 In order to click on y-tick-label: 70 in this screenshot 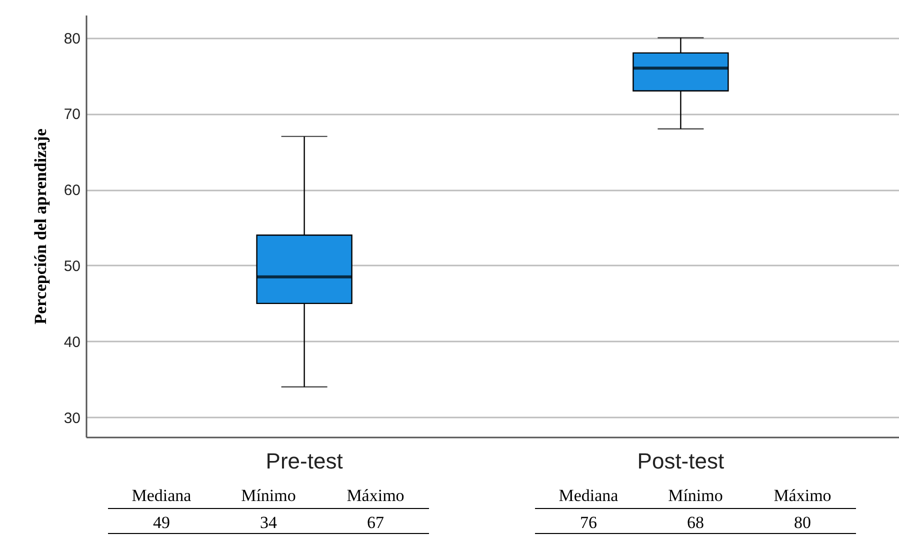, I will do `click(72, 115)`.